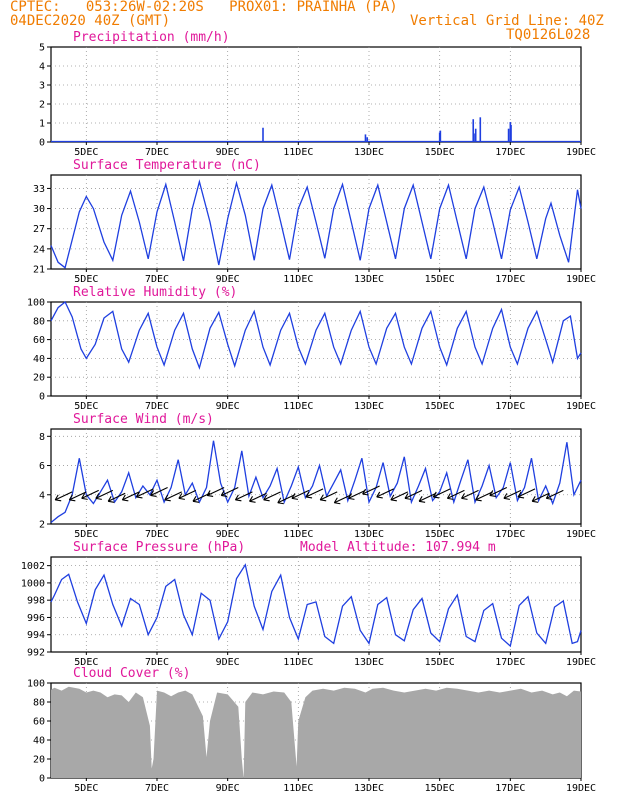 The width and height of the screenshot is (618, 800). What do you see at coordinates (581, 788) in the screenshot?
I see `cloud-xtick-label: 19DEC` at bounding box center [581, 788].